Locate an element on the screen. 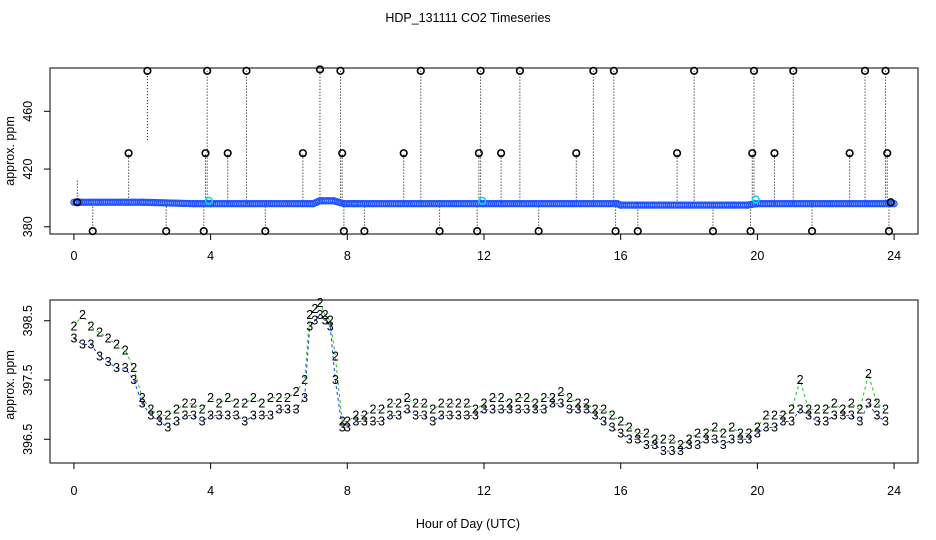  x-axis-label: Hour of Day (UTC) is located at coordinates (468, 524).